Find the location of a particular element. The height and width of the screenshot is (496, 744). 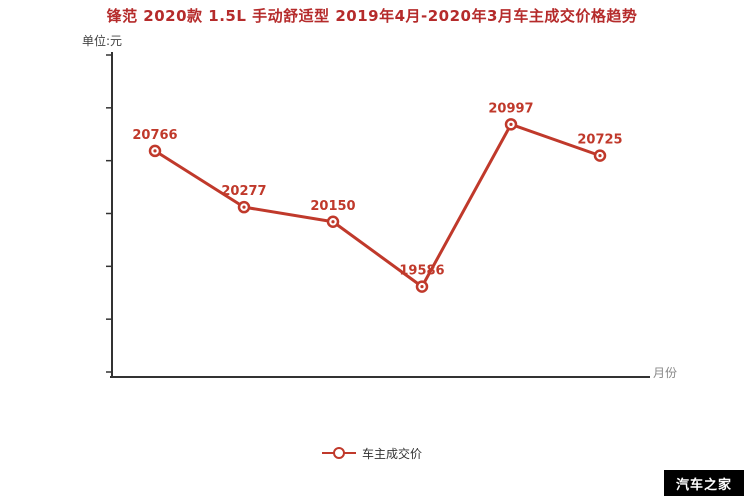

data-point-label: 19586 is located at coordinates (421, 271).